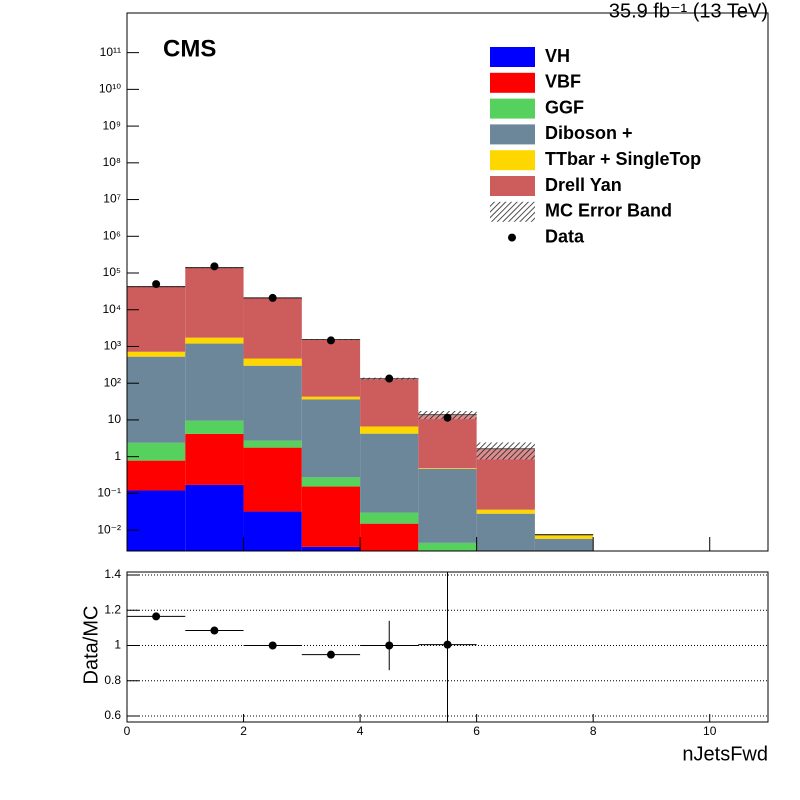  Describe the element at coordinates (505, 451) in the screenshot. I see `error-band` at that location.